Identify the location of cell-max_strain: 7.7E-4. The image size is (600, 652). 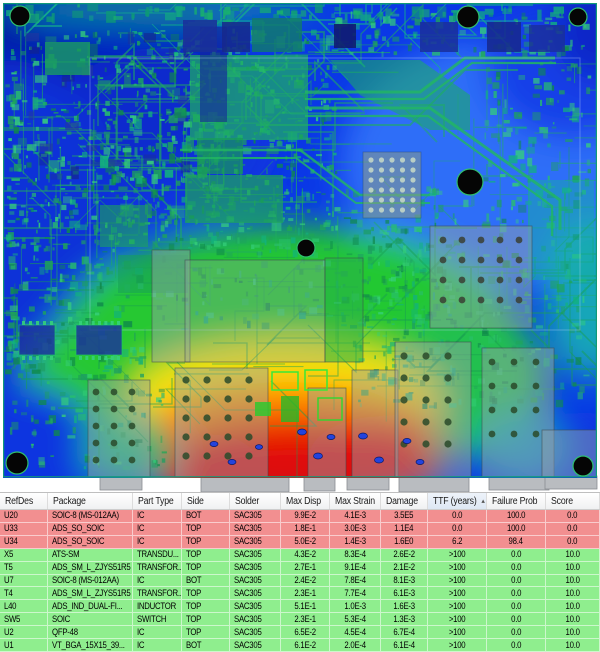
(355, 593).